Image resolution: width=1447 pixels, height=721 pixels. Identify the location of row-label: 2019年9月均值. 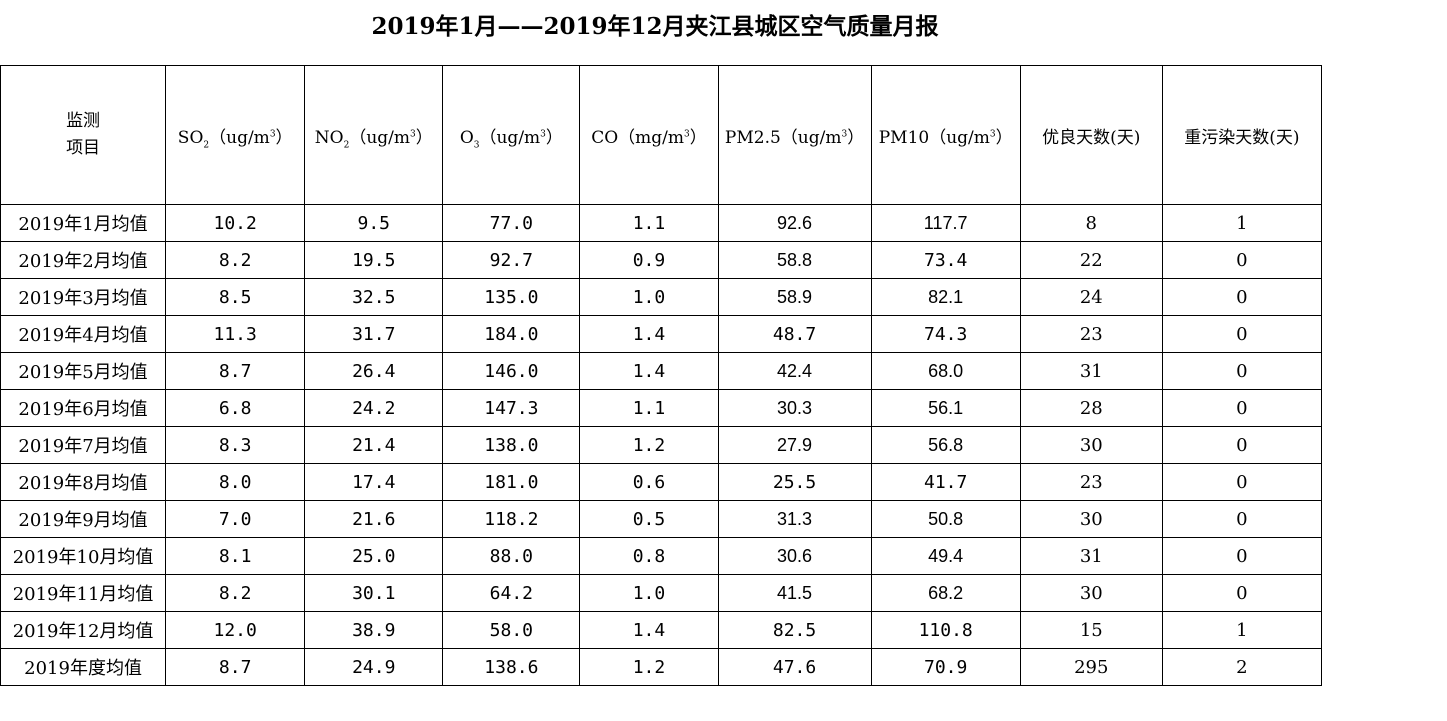
(83, 519).